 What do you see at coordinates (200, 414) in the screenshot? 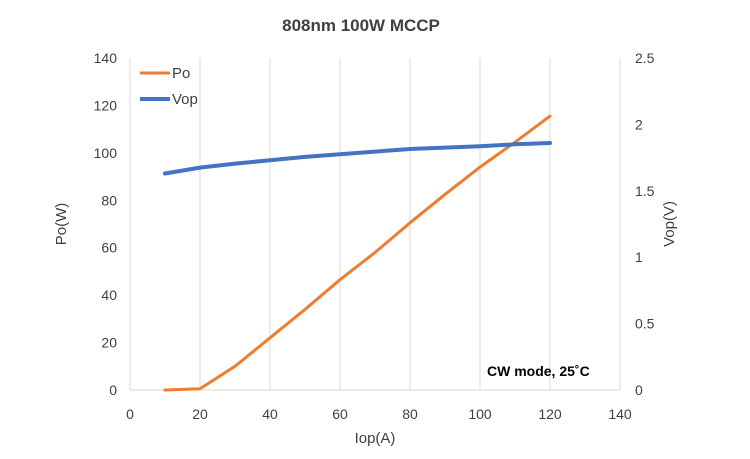
I see `x-tick-label: 20` at bounding box center [200, 414].